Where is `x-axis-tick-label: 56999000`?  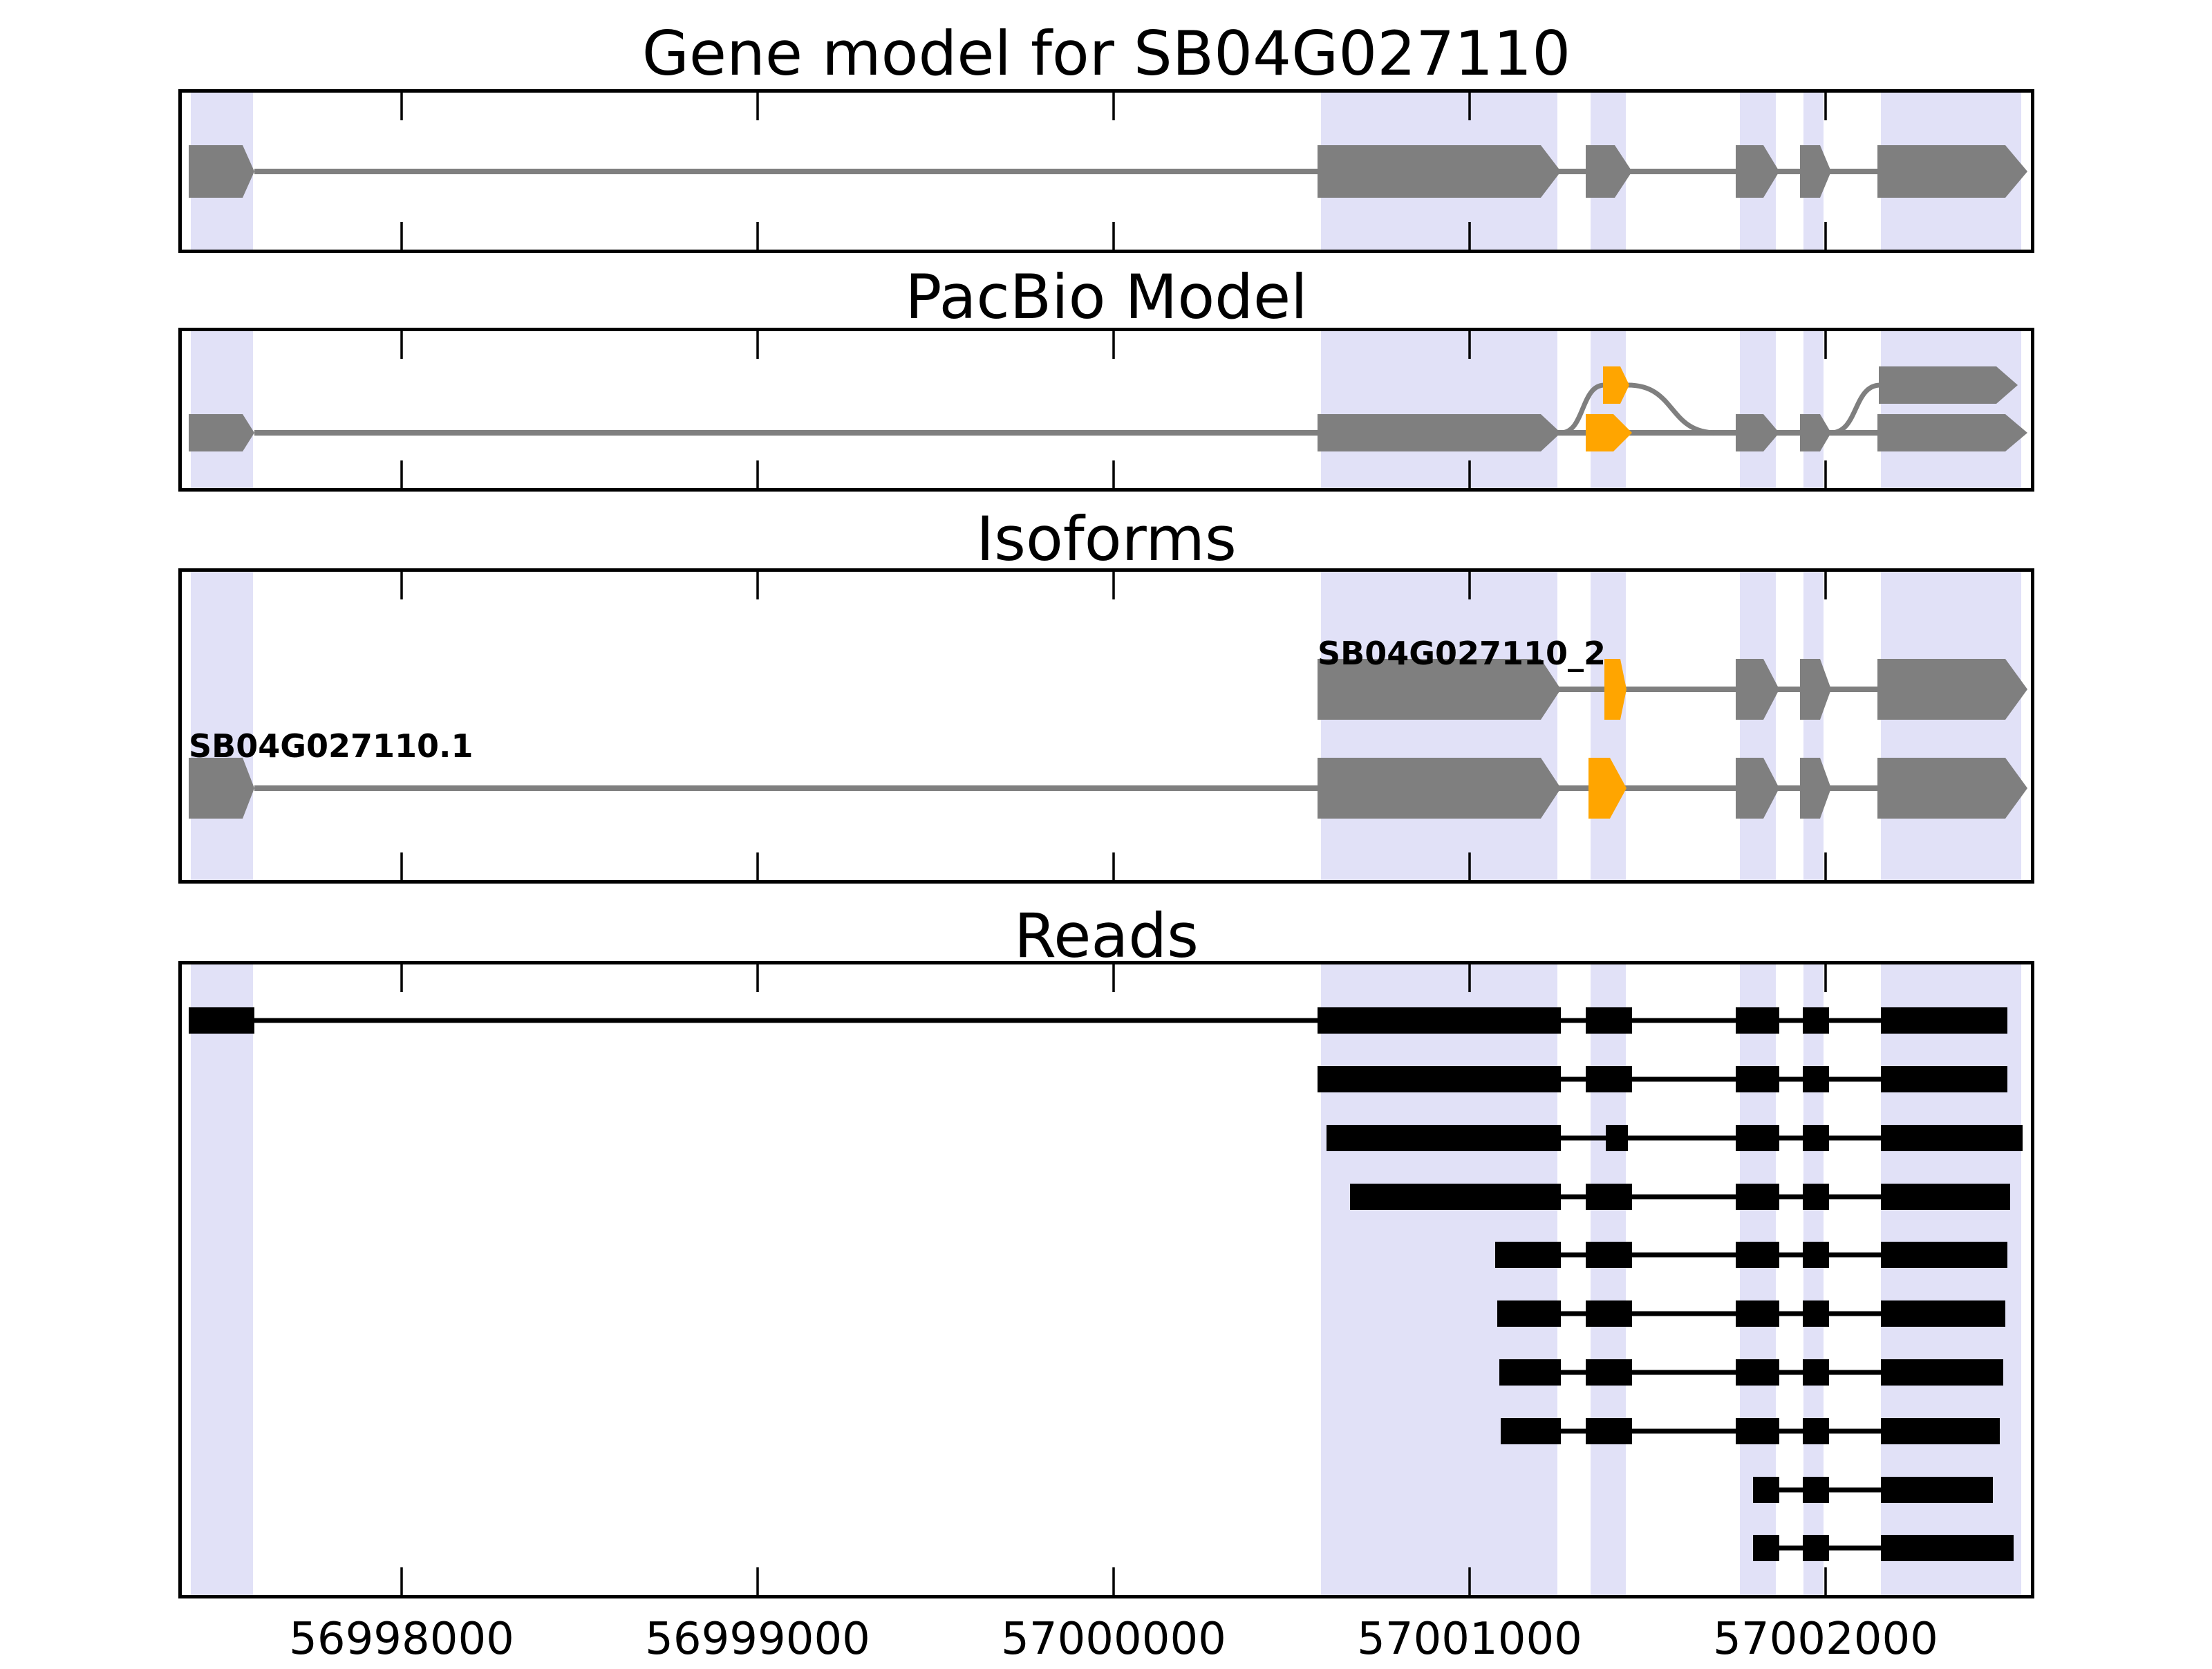 x-axis-tick-label: 56999000 is located at coordinates (758, 1639).